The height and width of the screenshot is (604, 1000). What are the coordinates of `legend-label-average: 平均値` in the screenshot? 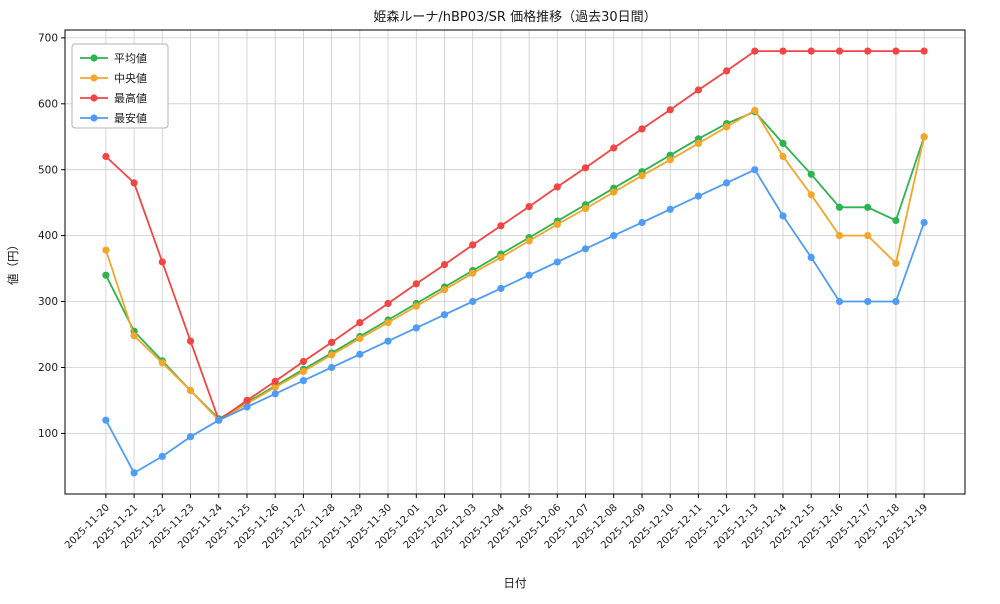 It's located at (130, 58).